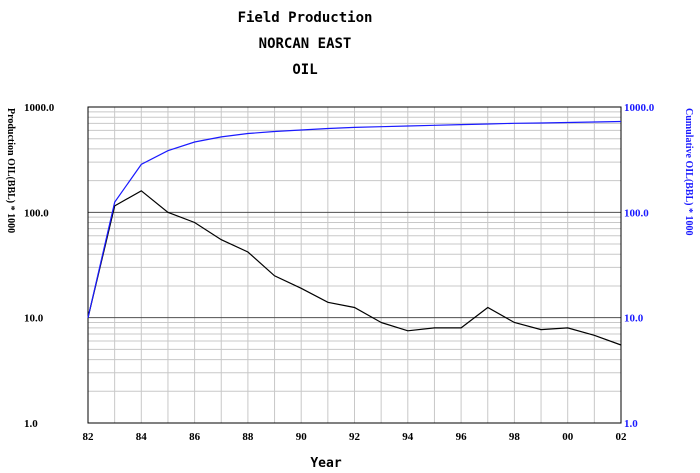 The height and width of the screenshot is (473, 700). Describe the element at coordinates (639, 266) in the screenshot. I see `y-tick-labels-right: 1.0 10.0 100.0 1000.0` at that location.